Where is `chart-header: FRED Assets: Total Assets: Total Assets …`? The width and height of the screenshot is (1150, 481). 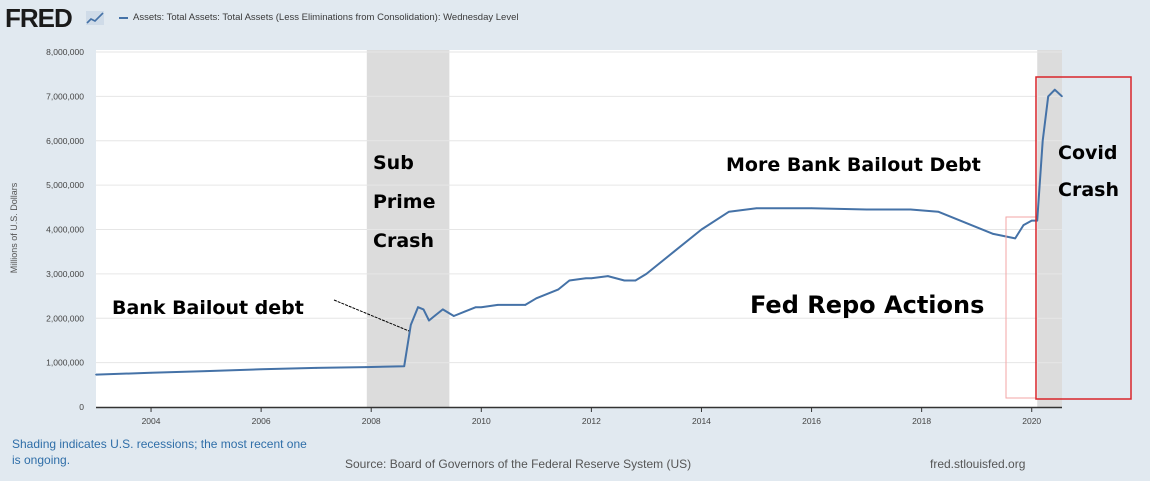
chart-header: FRED Assets: Total Assets: Total Assets … is located at coordinates (575, 20).